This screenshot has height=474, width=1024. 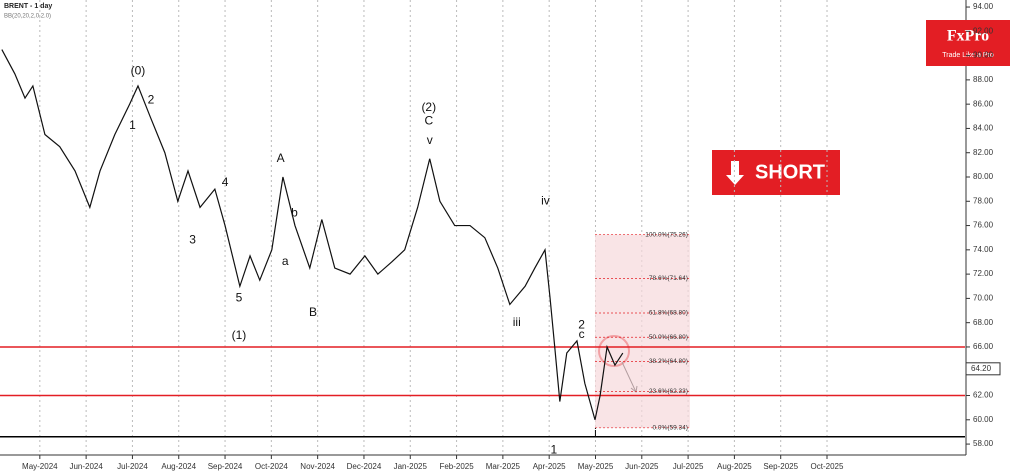 I want to click on y-tick-label: 74.00, so click(x=983, y=249).